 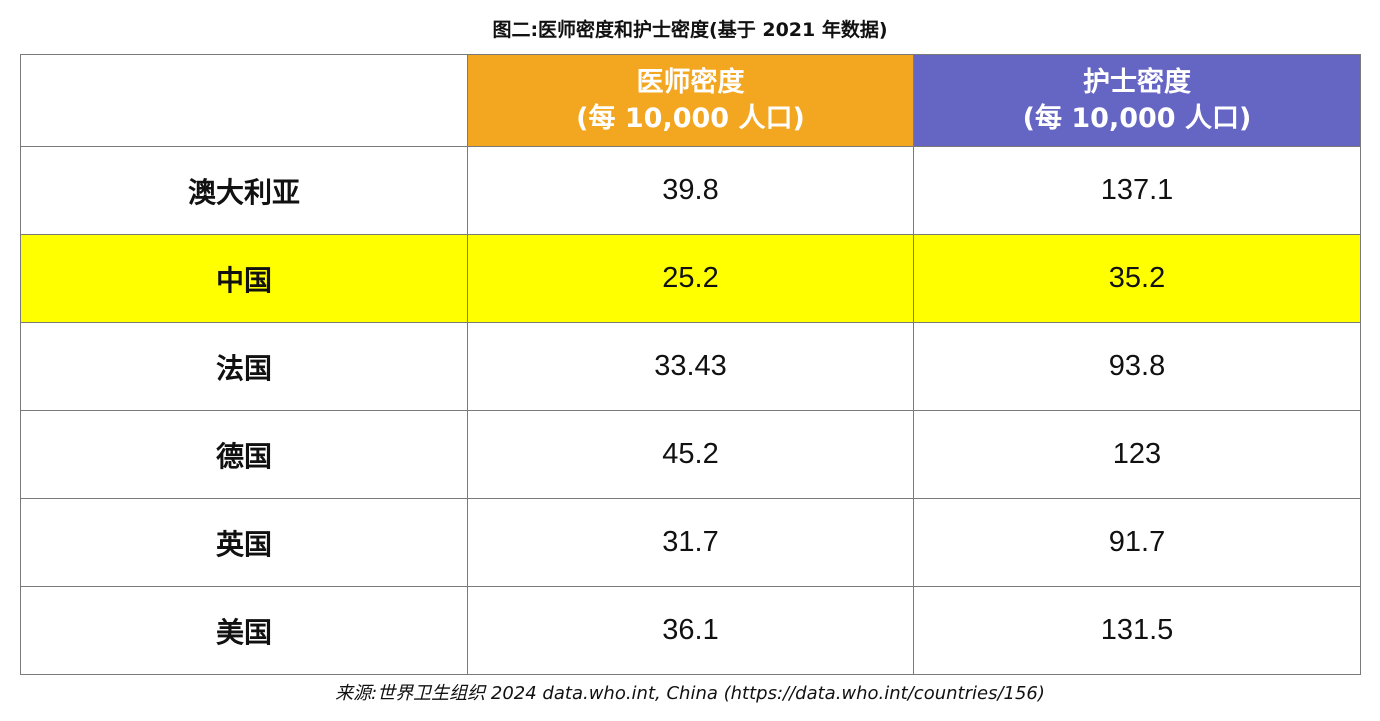 What do you see at coordinates (1137, 118) in the screenshot?
I see `header-nurse-unit: (每 10,000 人口)` at bounding box center [1137, 118].